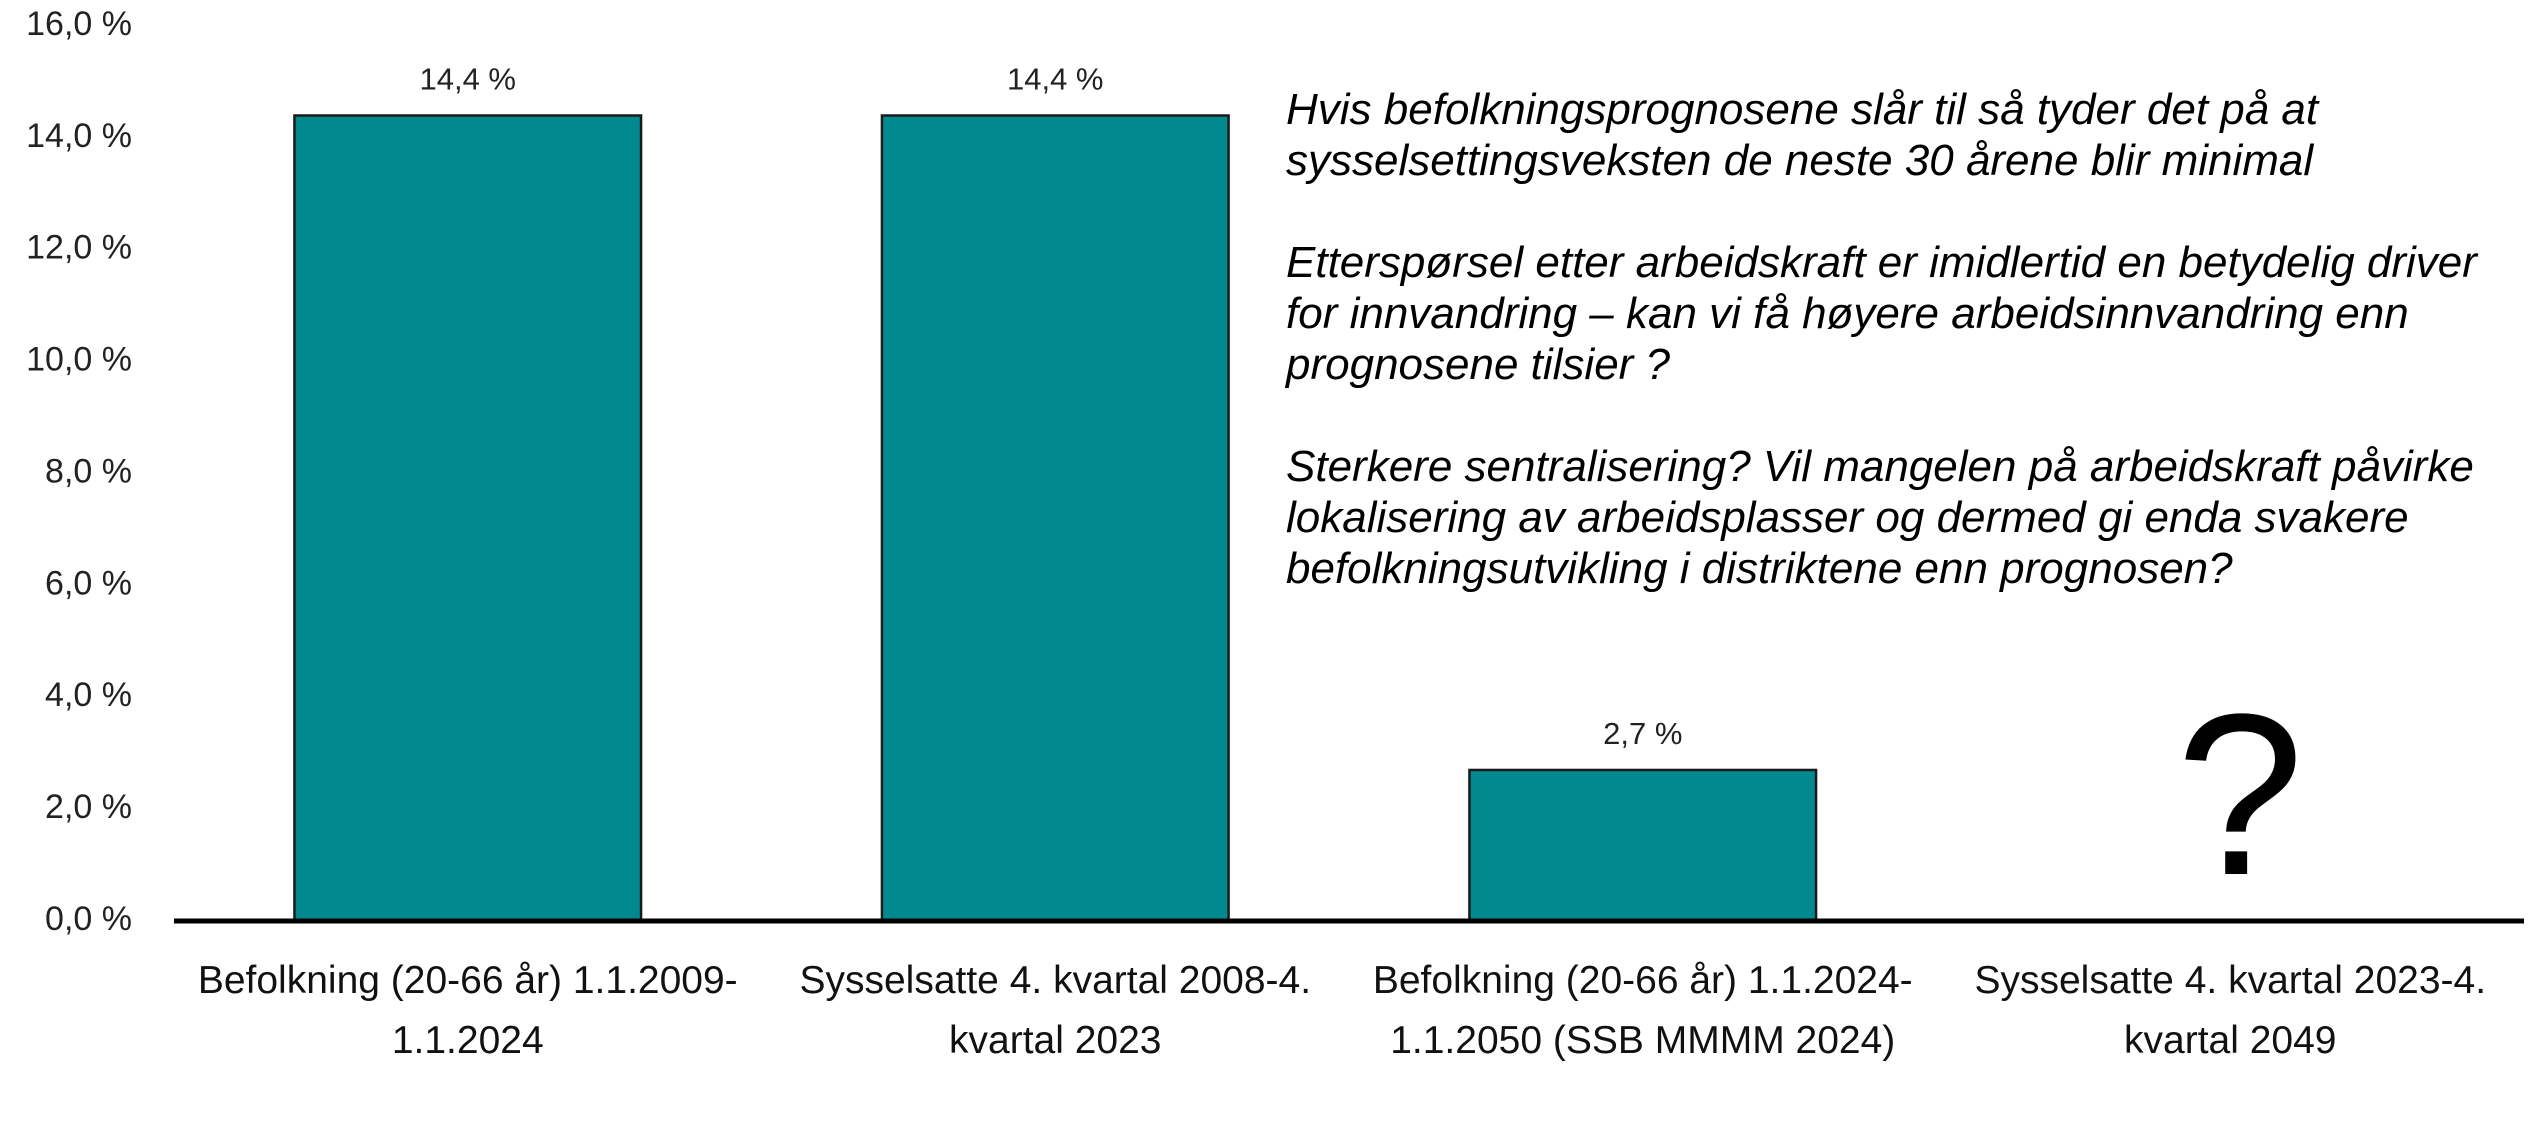 The height and width of the screenshot is (1122, 2529). I want to click on y-tick-label: 16,0 %, so click(79, 24).